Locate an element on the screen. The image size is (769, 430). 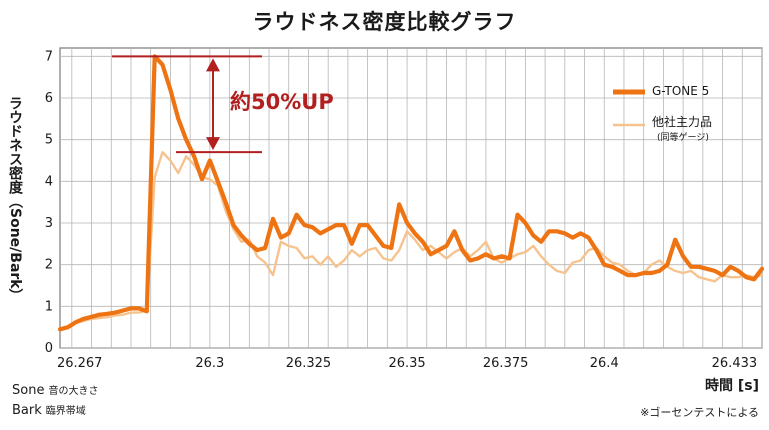
legend-swatches is located at coordinates (629, 108).